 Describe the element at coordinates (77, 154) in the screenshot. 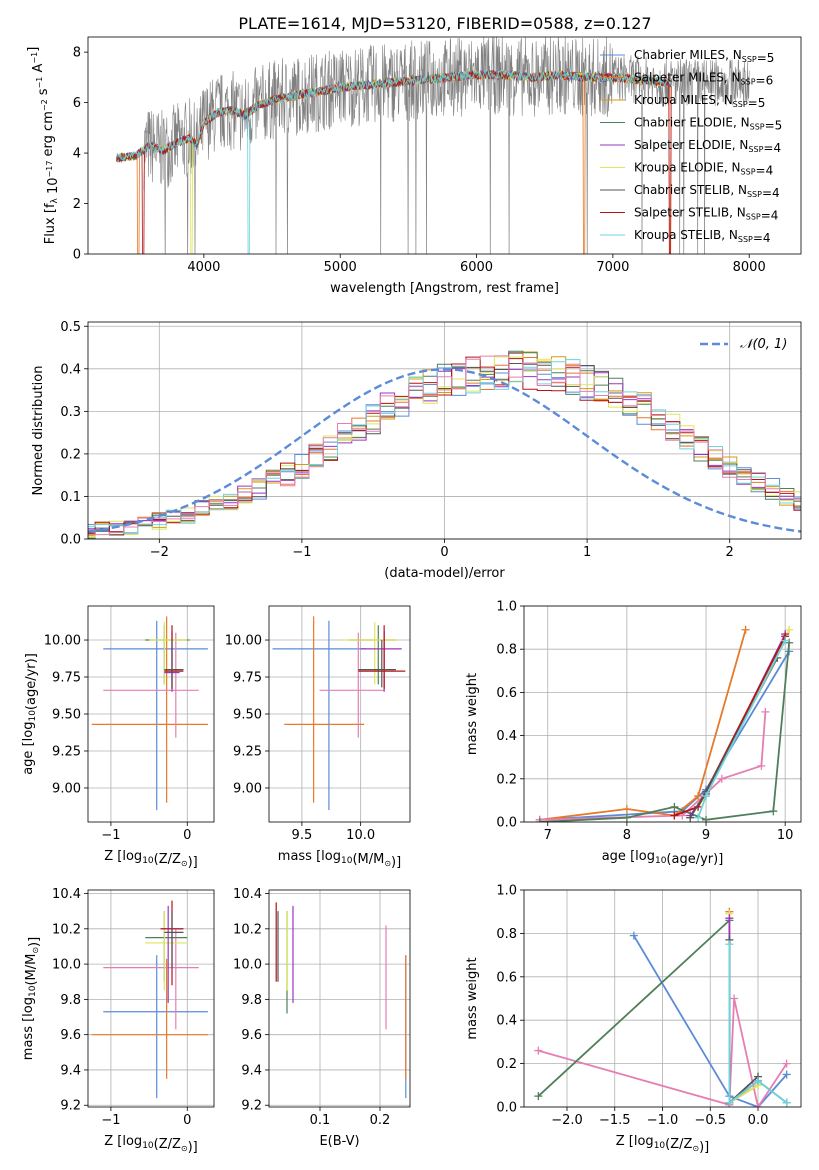

I see `y-tick-label: 4` at that location.